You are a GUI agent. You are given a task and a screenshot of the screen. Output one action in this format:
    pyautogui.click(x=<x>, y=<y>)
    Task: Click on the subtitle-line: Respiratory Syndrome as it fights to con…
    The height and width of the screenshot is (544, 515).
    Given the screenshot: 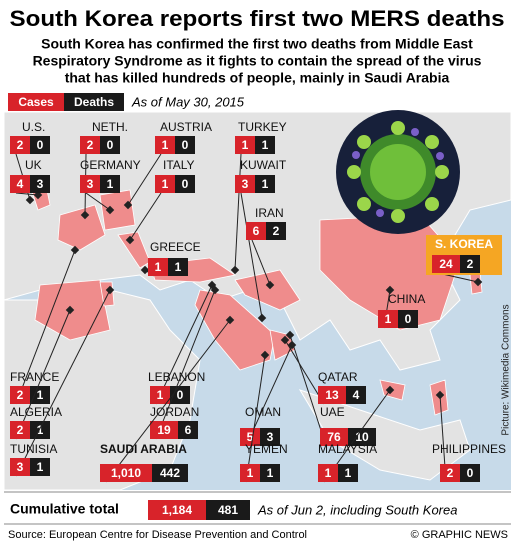 What is the action you would take?
    pyautogui.click(x=257, y=61)
    